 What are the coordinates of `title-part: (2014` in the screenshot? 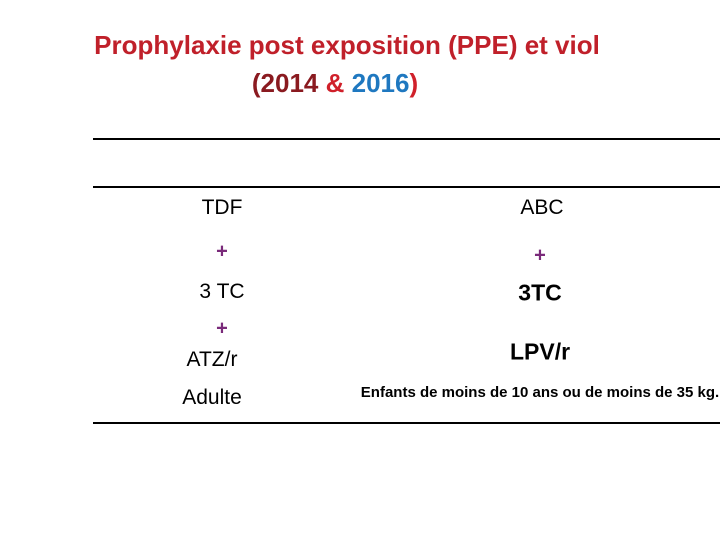 It's located at (285, 83).